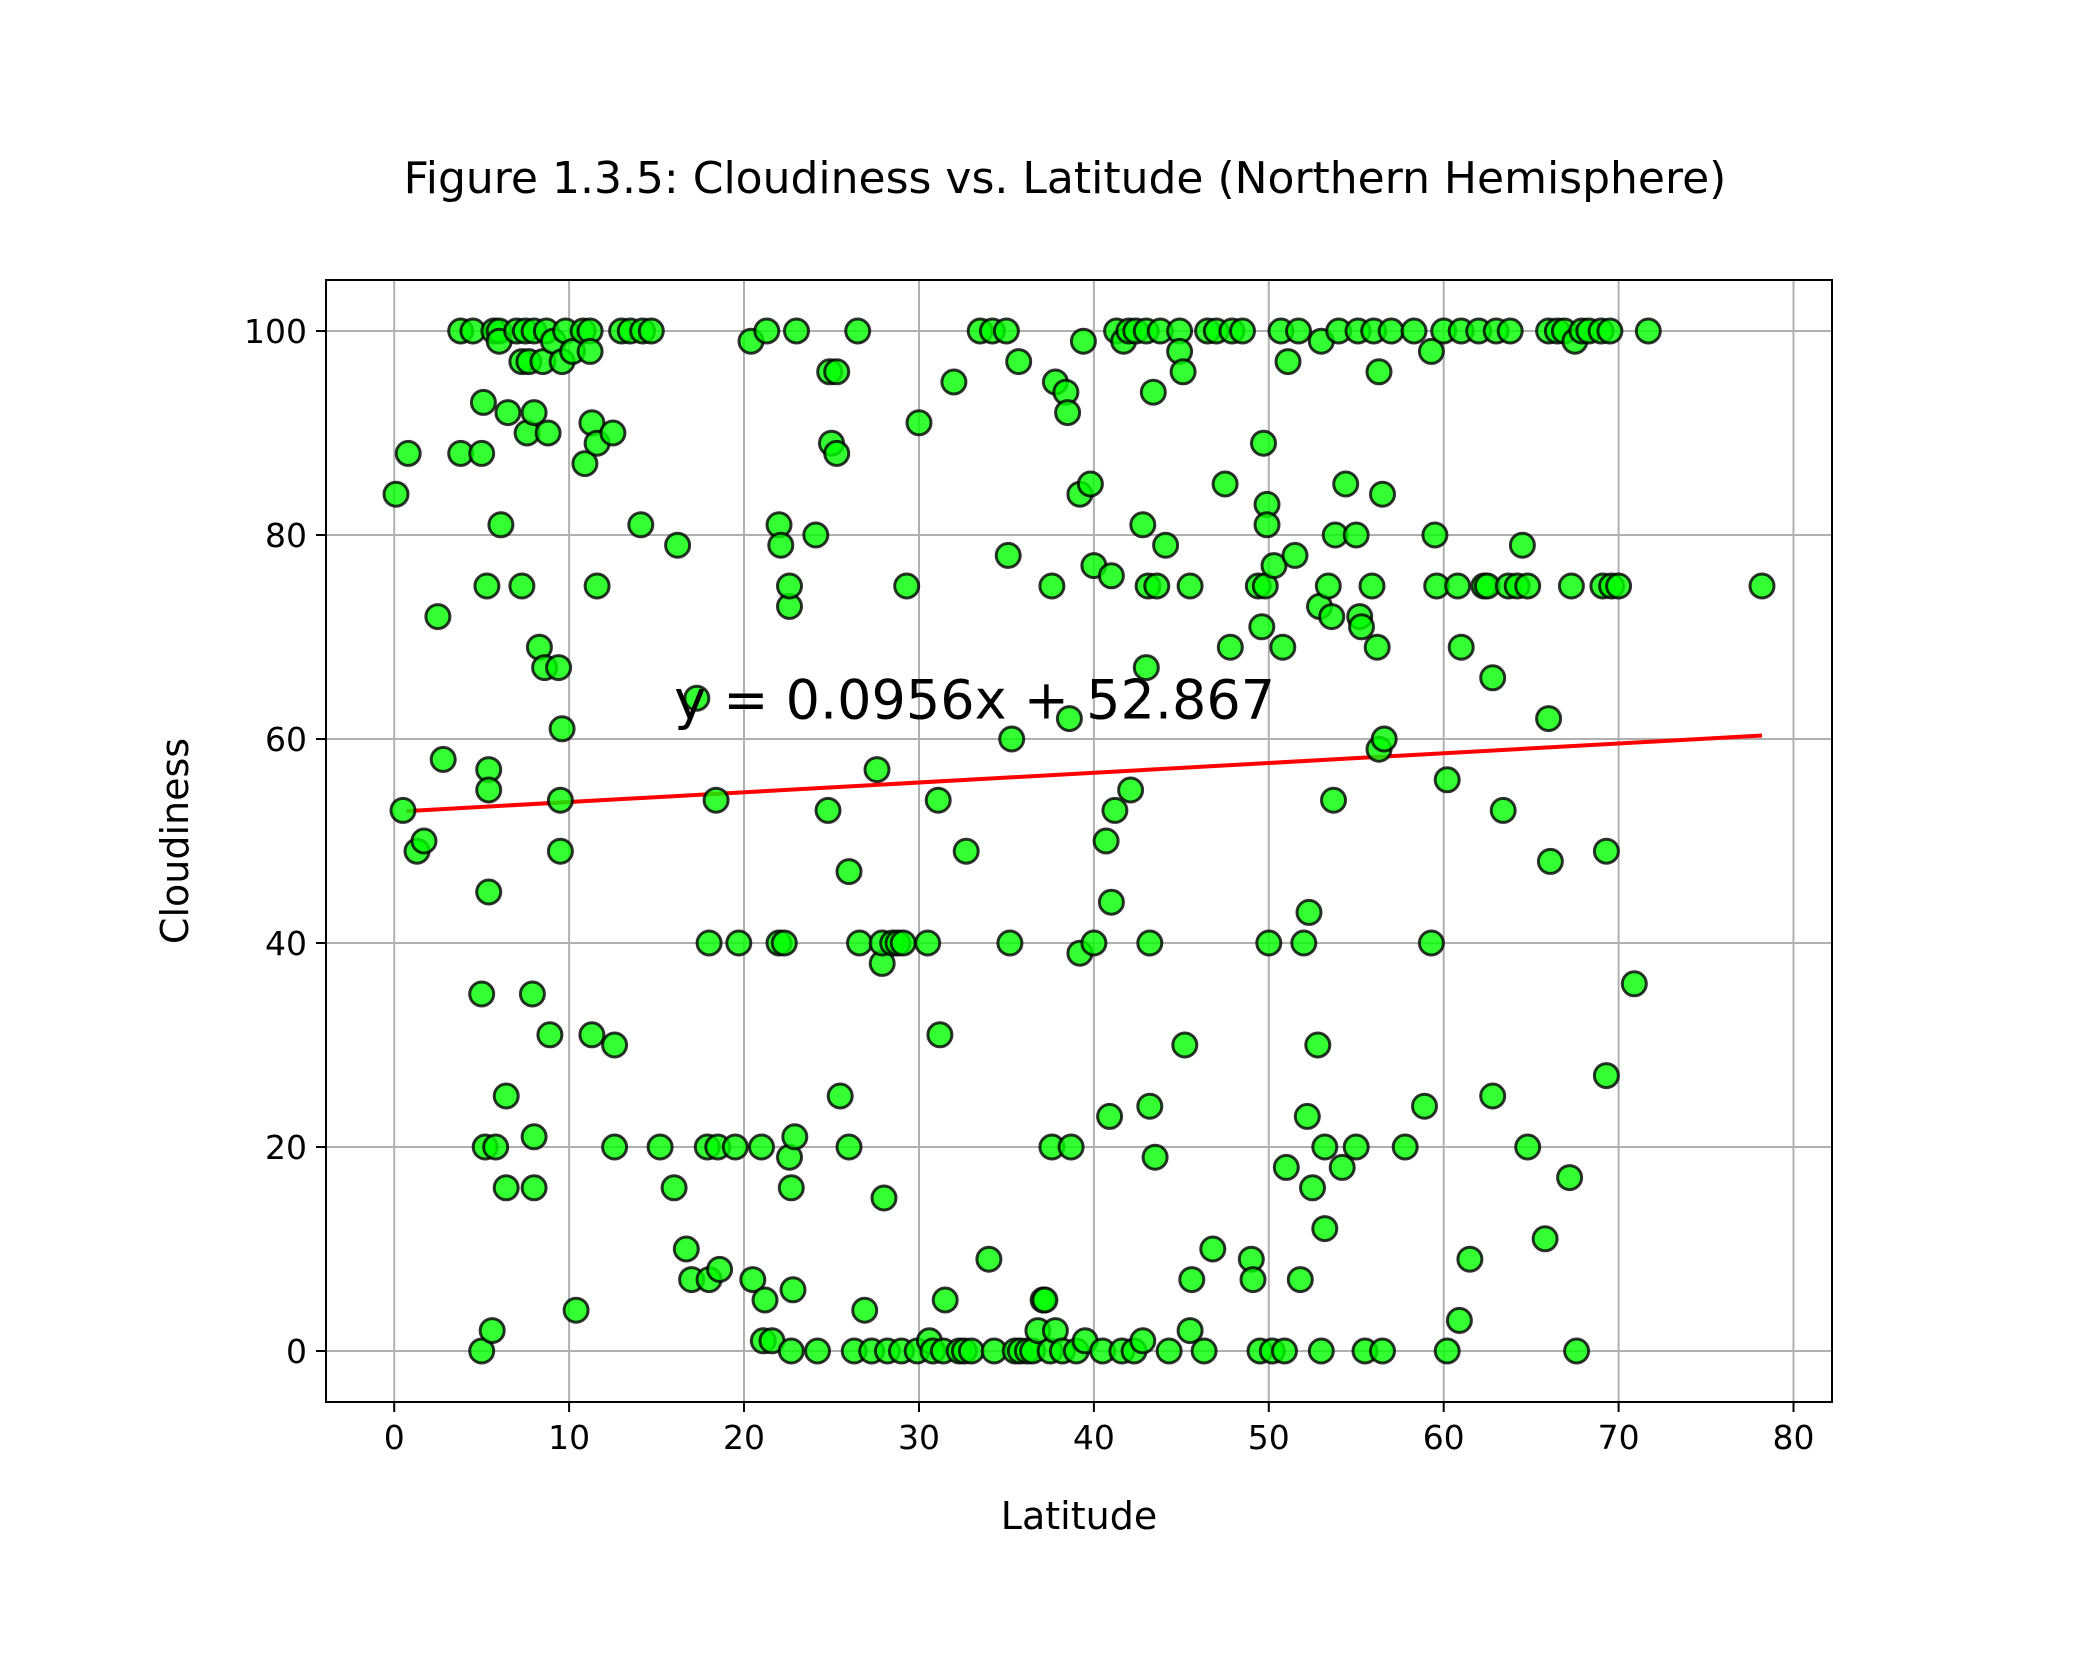 The width and height of the screenshot is (2094, 1672). Describe the element at coordinates (974, 700) in the screenshot. I see `regression-equation: y = 0.0956x + 52.867` at that location.